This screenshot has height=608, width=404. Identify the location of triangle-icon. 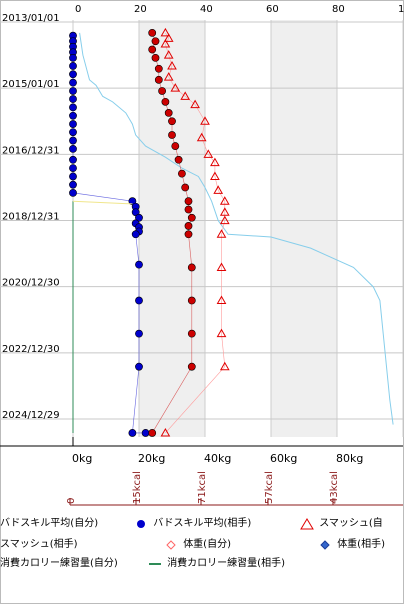
(307, 524).